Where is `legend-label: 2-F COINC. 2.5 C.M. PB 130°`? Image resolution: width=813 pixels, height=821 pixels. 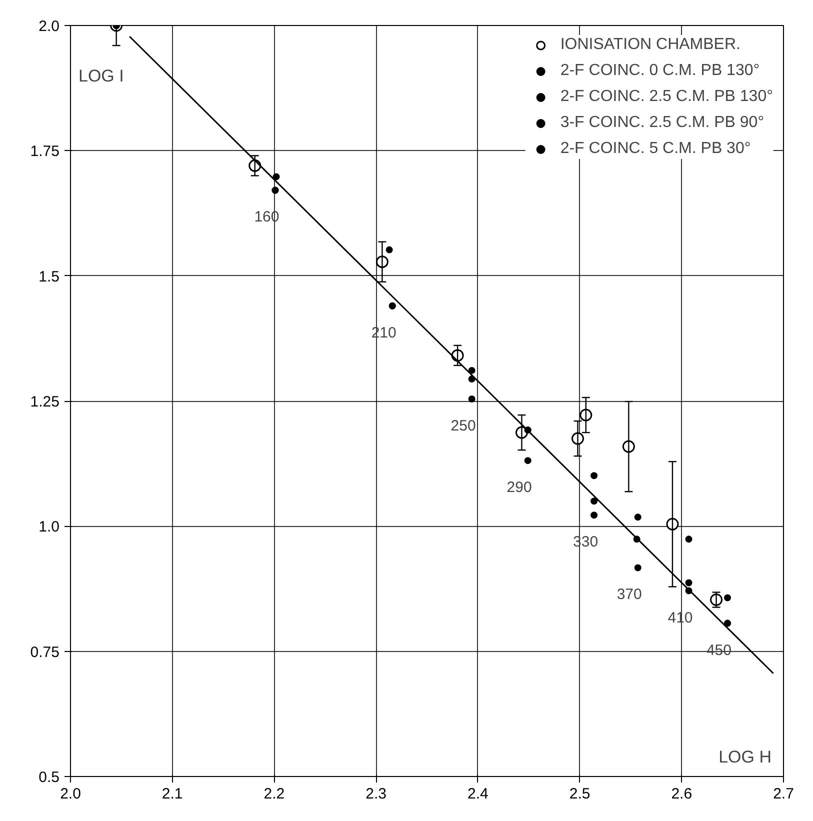 legend-label: 2-F COINC. 2.5 C.M. PB 130° is located at coordinates (666, 97).